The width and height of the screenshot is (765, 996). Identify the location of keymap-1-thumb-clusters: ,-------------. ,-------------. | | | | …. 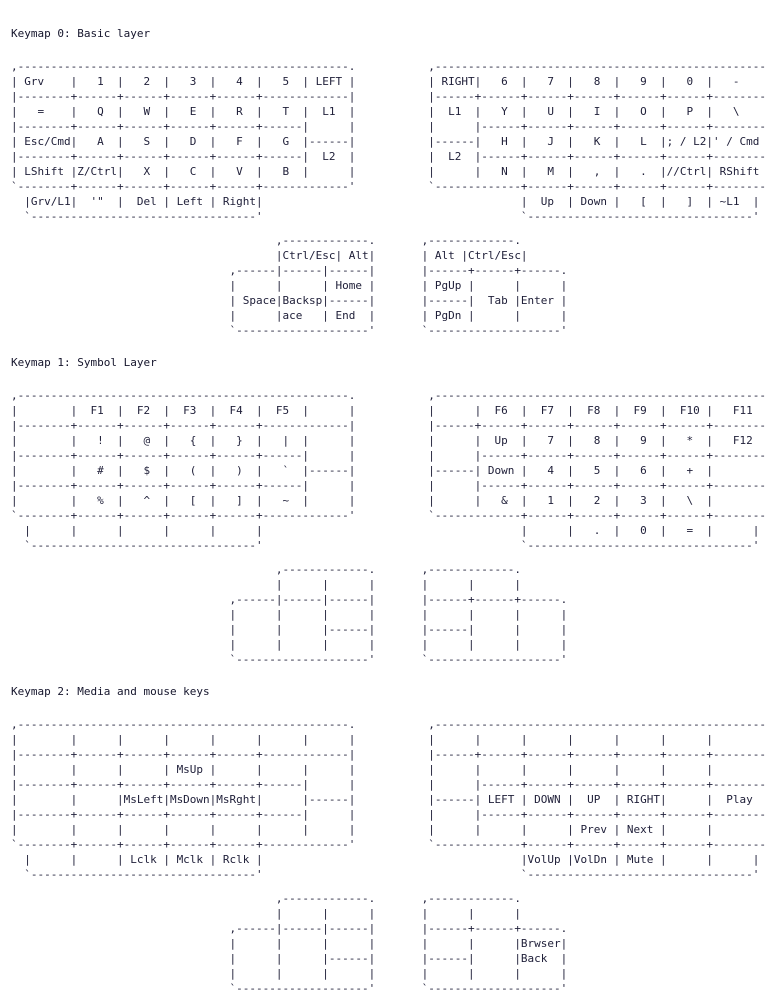
(398, 614).